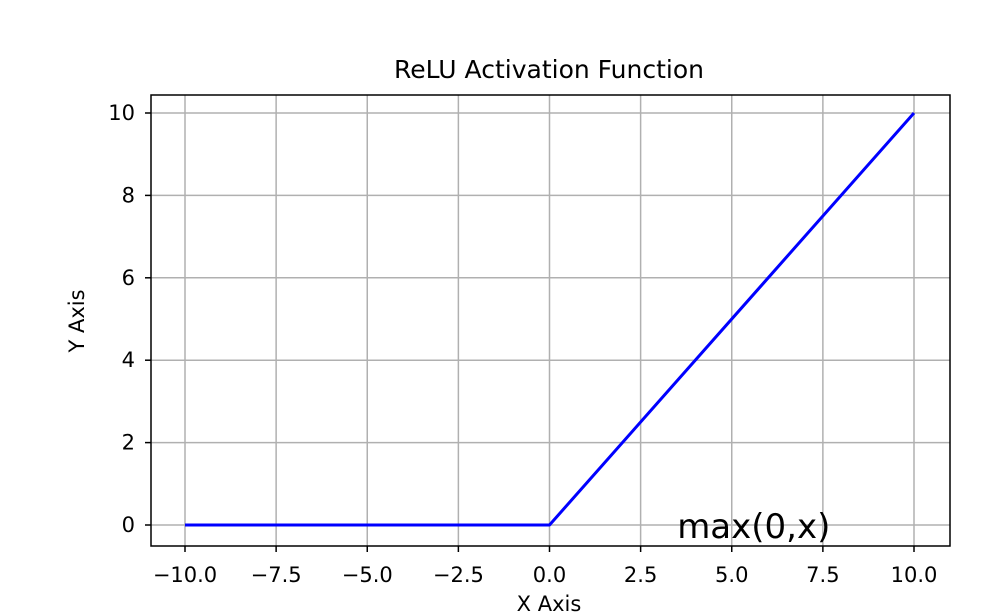 This screenshot has height=614, width=988. What do you see at coordinates (731, 575) in the screenshot?
I see `x-tick-label: 5.0` at bounding box center [731, 575].